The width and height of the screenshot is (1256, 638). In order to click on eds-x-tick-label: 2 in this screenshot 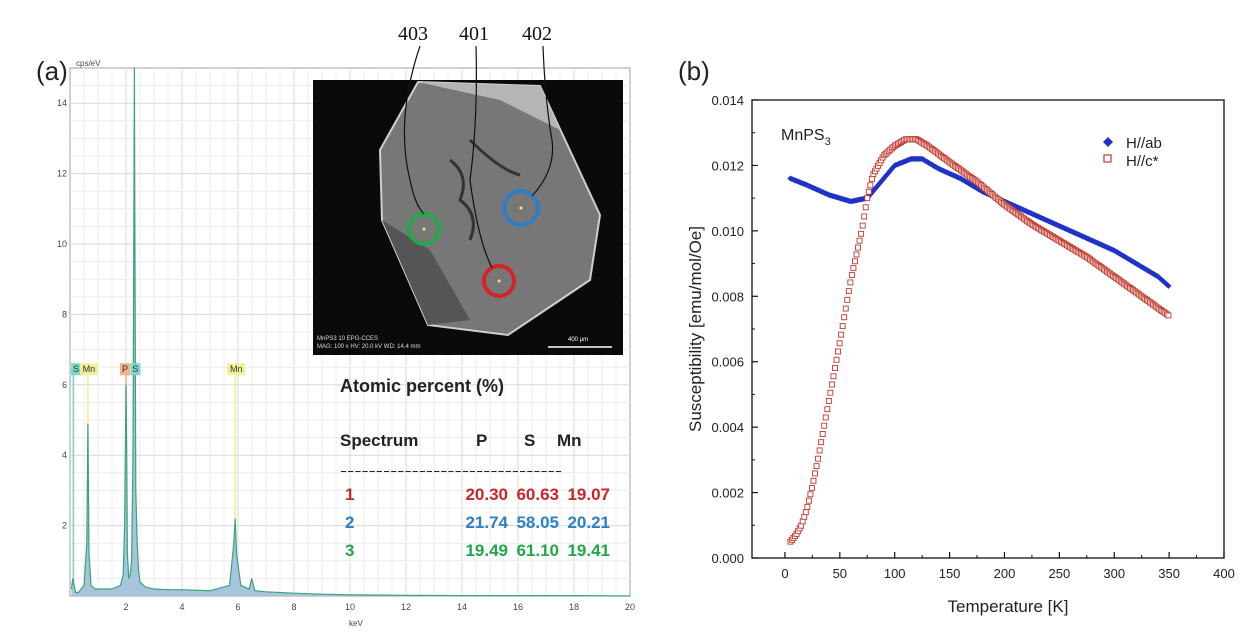, I will do `click(125, 607)`.